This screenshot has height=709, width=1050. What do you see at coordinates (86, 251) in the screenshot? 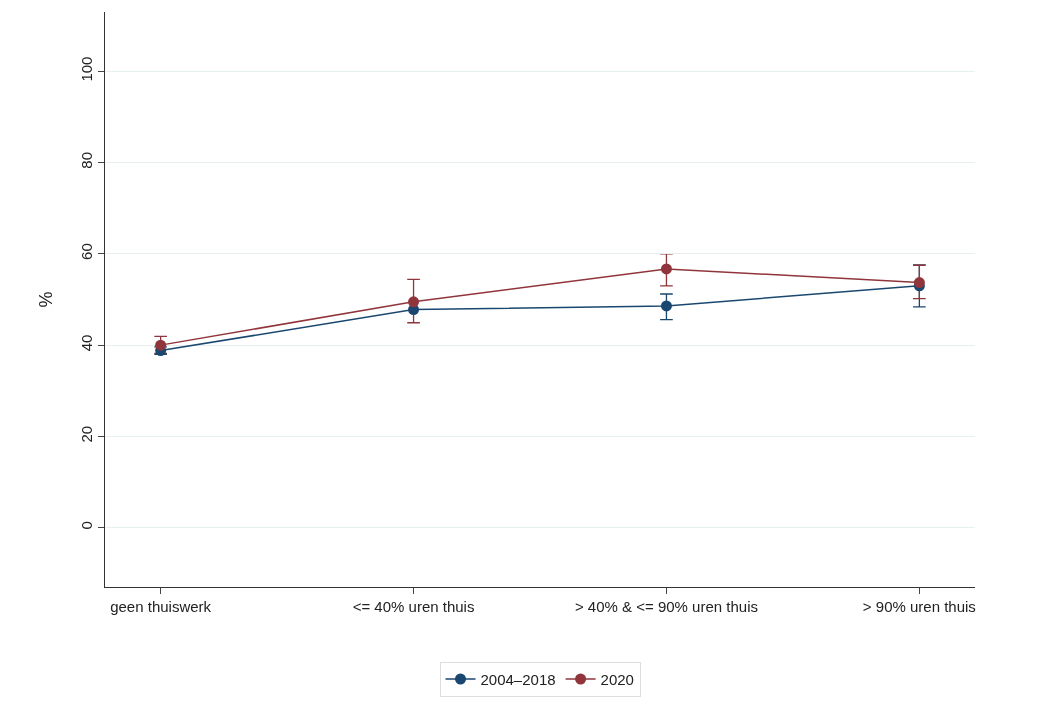
I see `y-tick-label: 60` at bounding box center [86, 251].